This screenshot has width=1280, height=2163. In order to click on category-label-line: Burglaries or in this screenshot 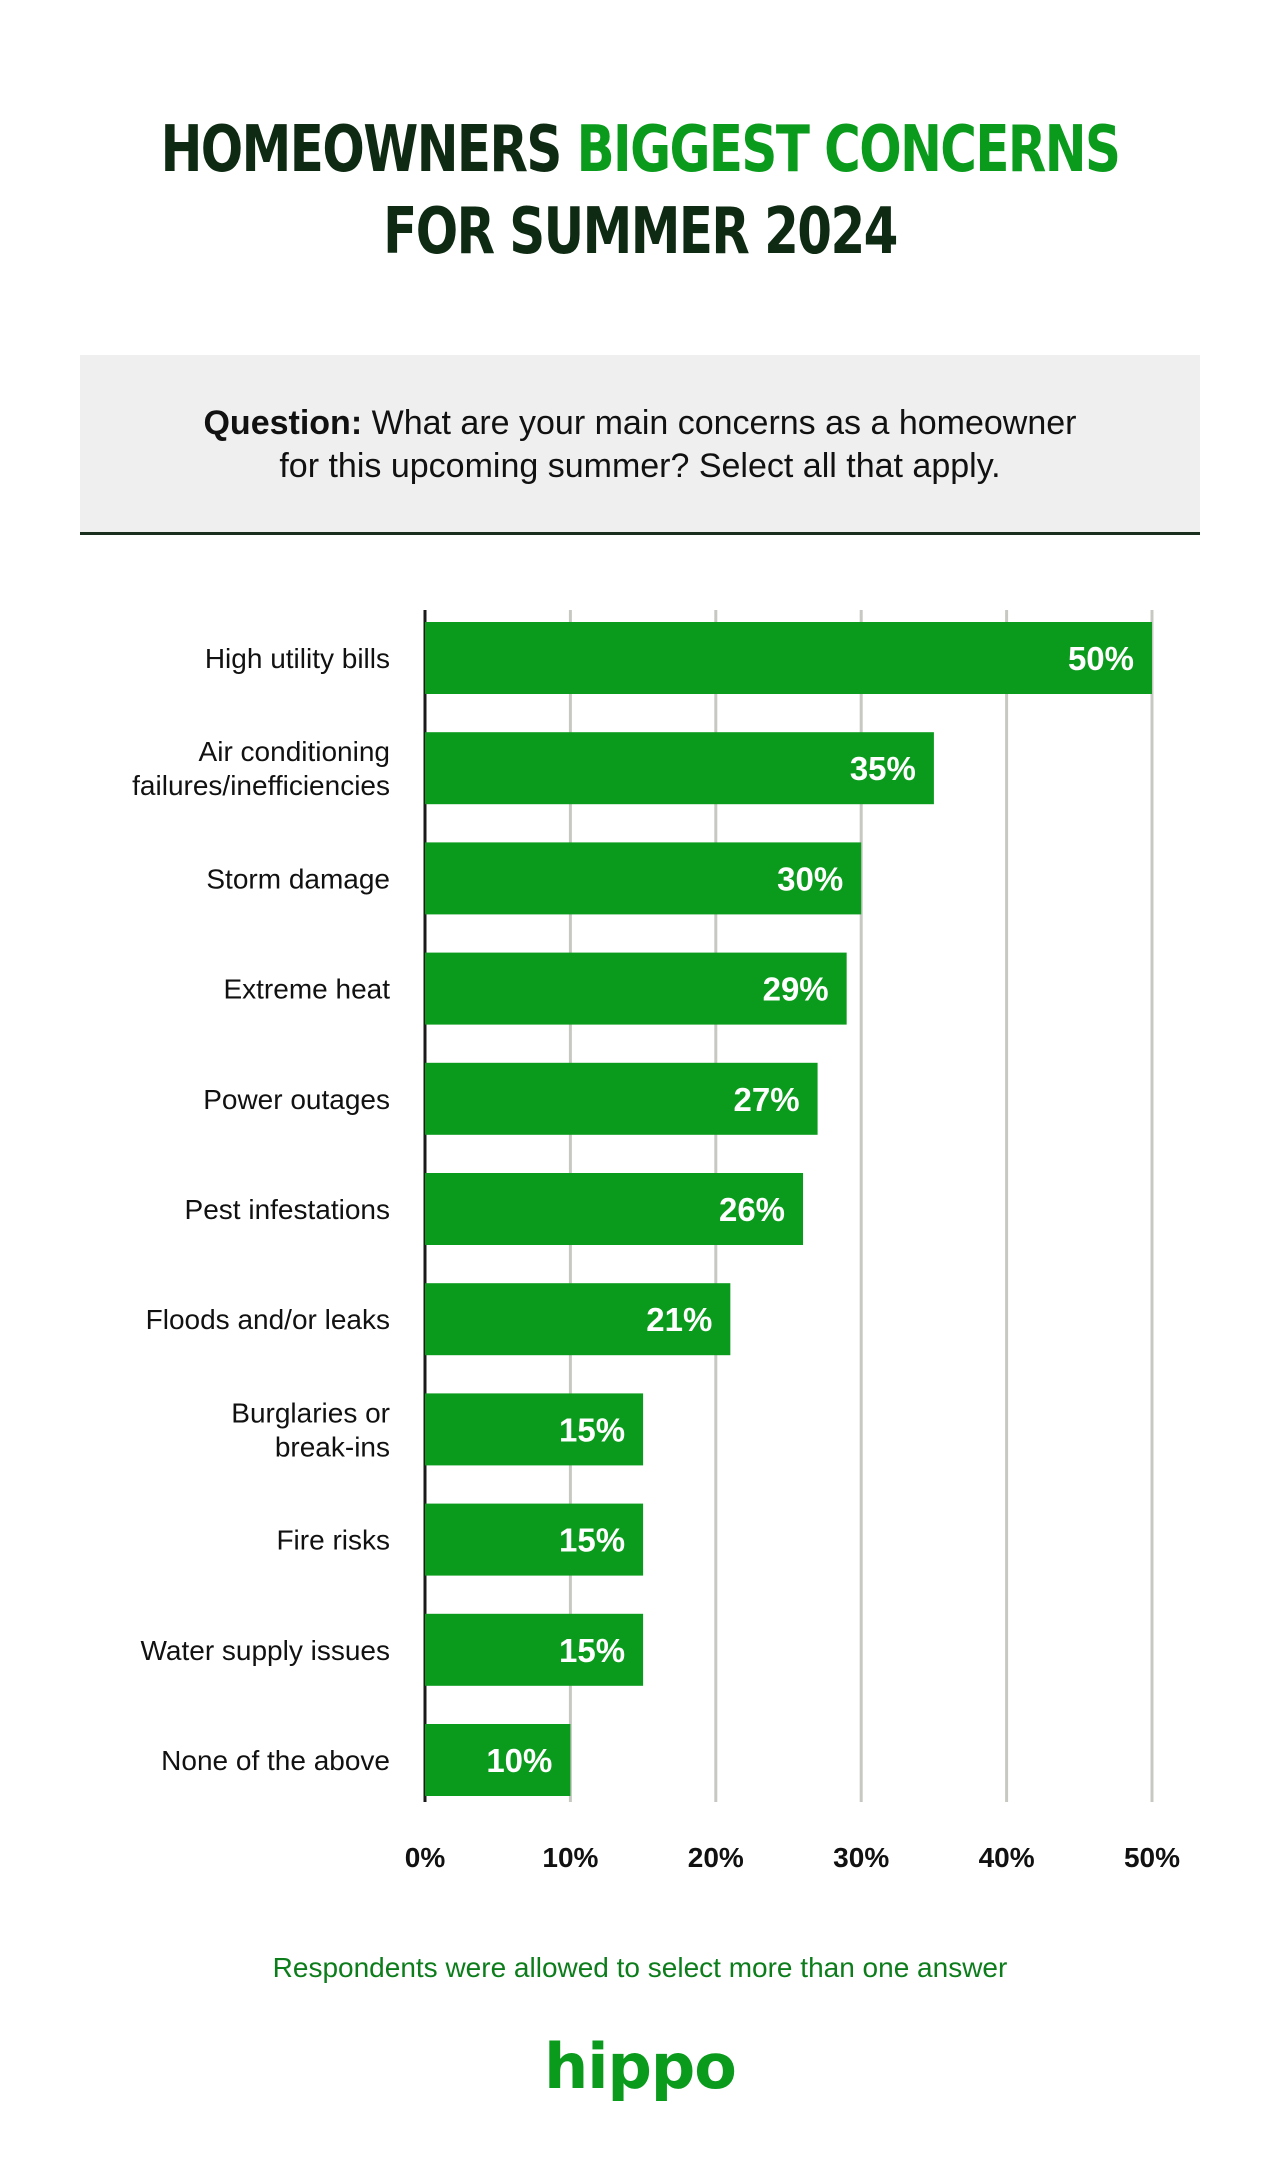, I will do `click(310, 1412)`.